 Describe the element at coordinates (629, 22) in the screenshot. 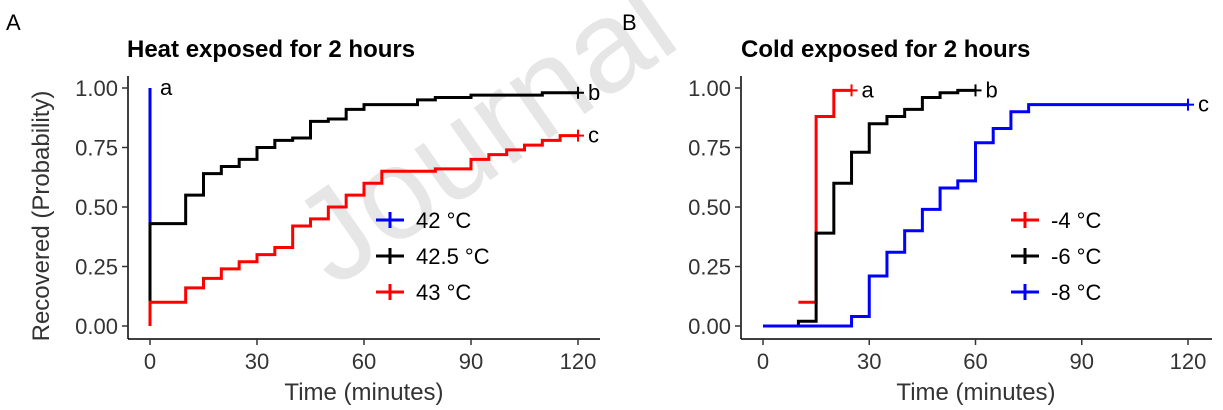

I see `panel-letter: B` at that location.